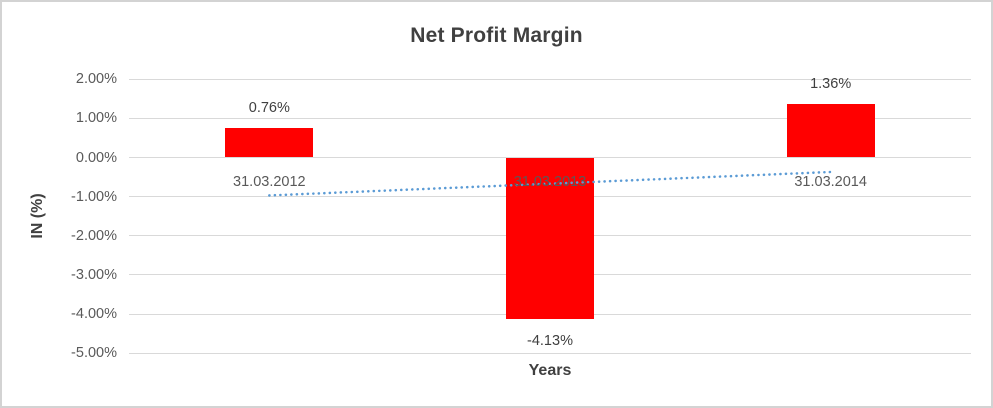 The width and height of the screenshot is (993, 408). I want to click on y-axis-tick-label: 2.00%, so click(96, 79).